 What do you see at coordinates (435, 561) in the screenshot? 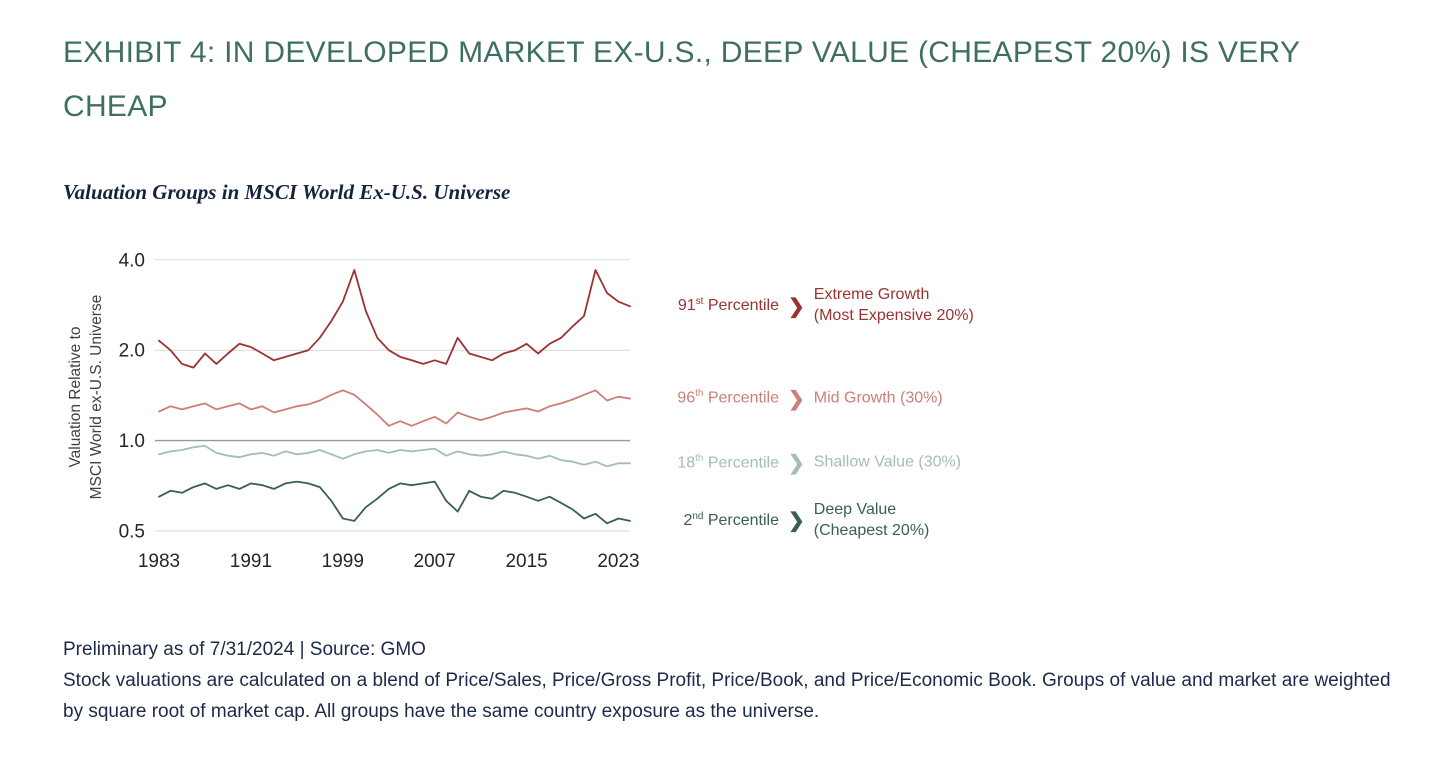
I see `x-tick-label: 2007` at bounding box center [435, 561].